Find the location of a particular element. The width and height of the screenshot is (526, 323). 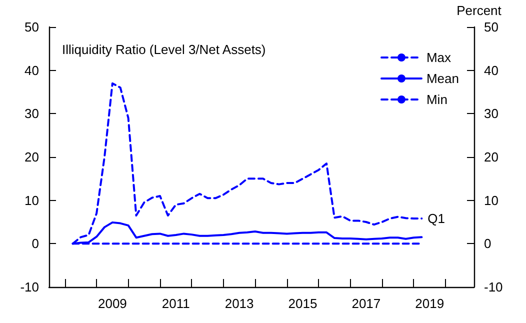

x-tick-label: 2009 is located at coordinates (112, 303).